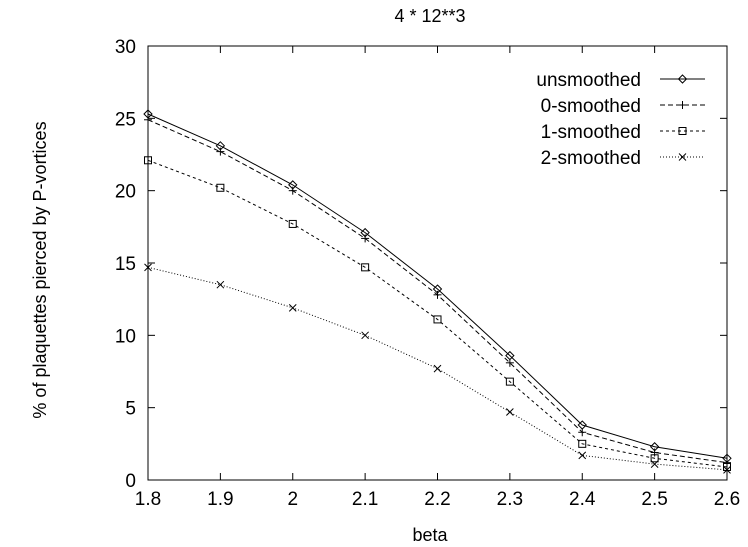 The image size is (748, 547). Describe the element at coordinates (125, 264) in the screenshot. I see `y-tick-label: 15` at that location.